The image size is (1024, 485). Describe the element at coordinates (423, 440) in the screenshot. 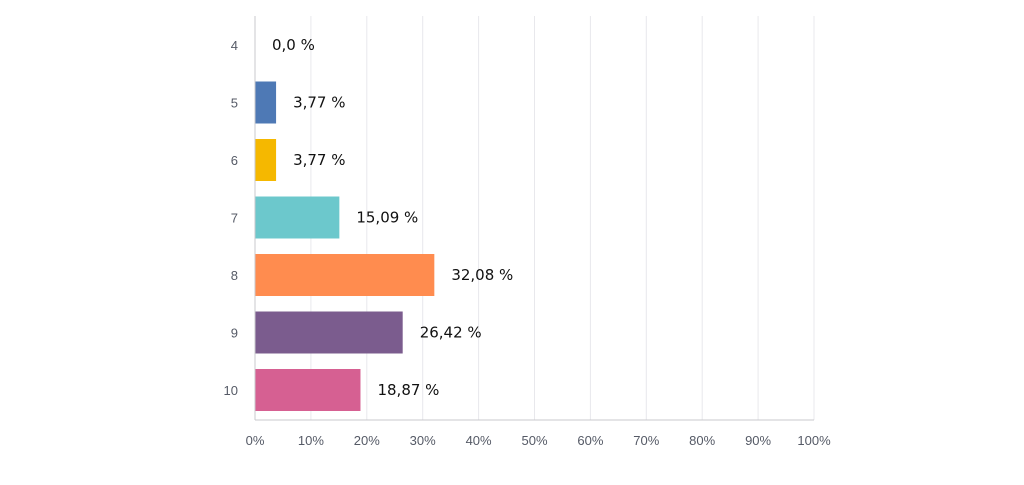

I see `x-tick-label: 30%` at that location.